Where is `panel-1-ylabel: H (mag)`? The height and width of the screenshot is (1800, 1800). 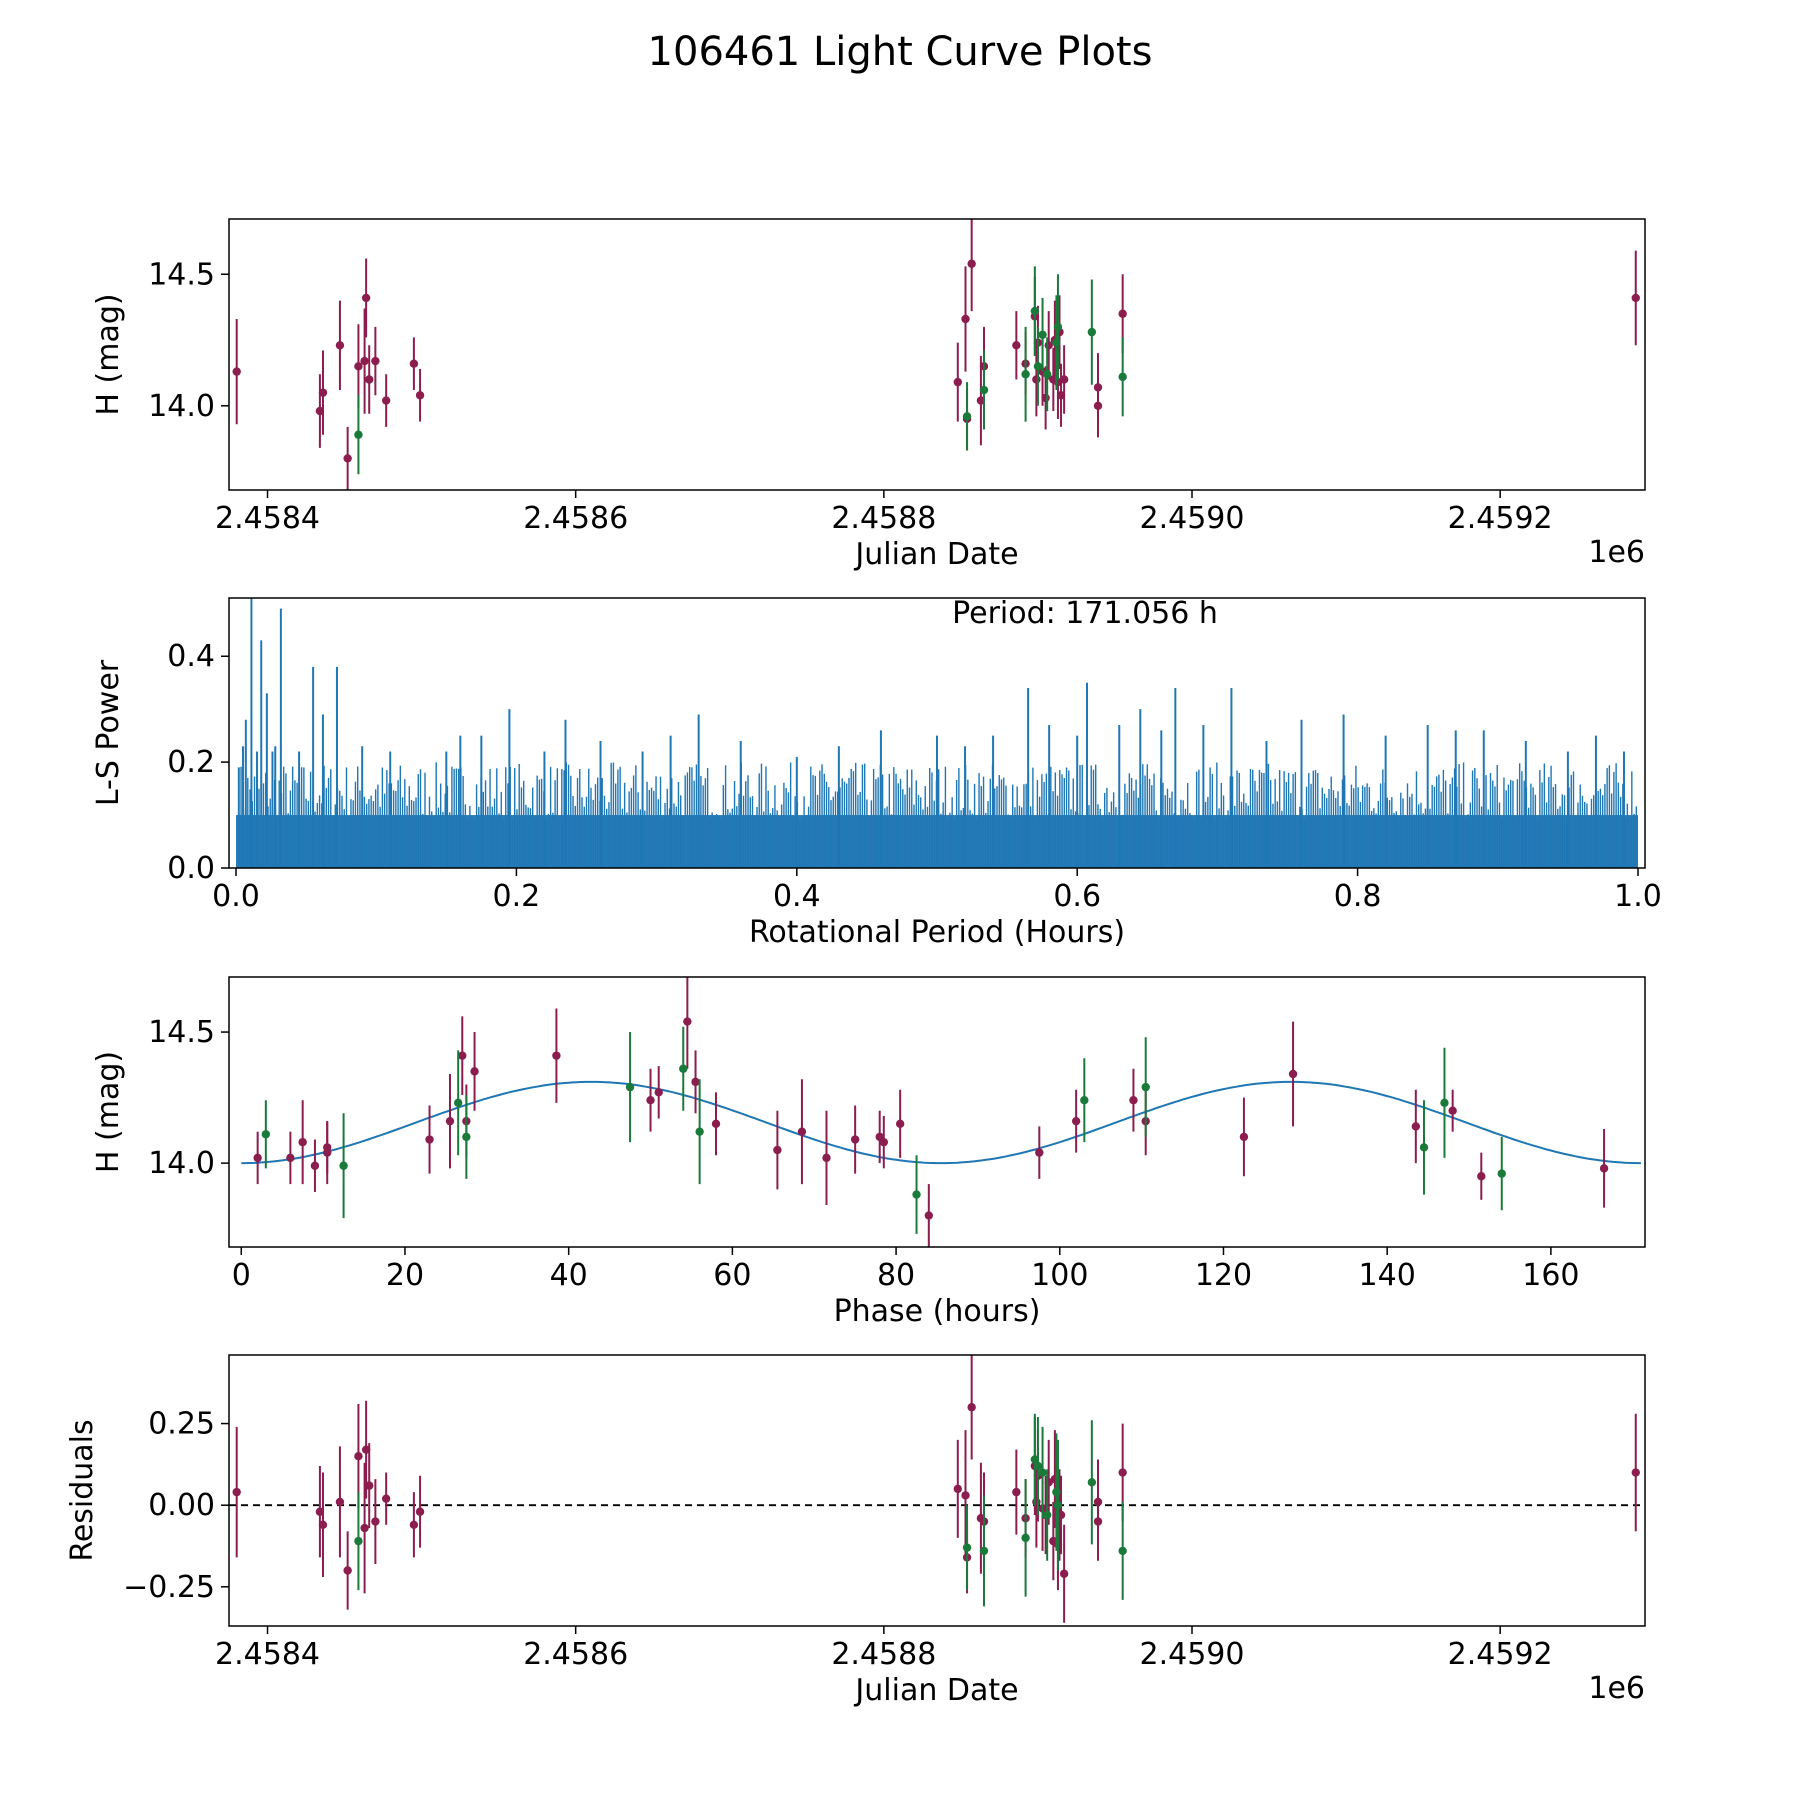 panel-1-ylabel: H (mag) is located at coordinates (108, 354).